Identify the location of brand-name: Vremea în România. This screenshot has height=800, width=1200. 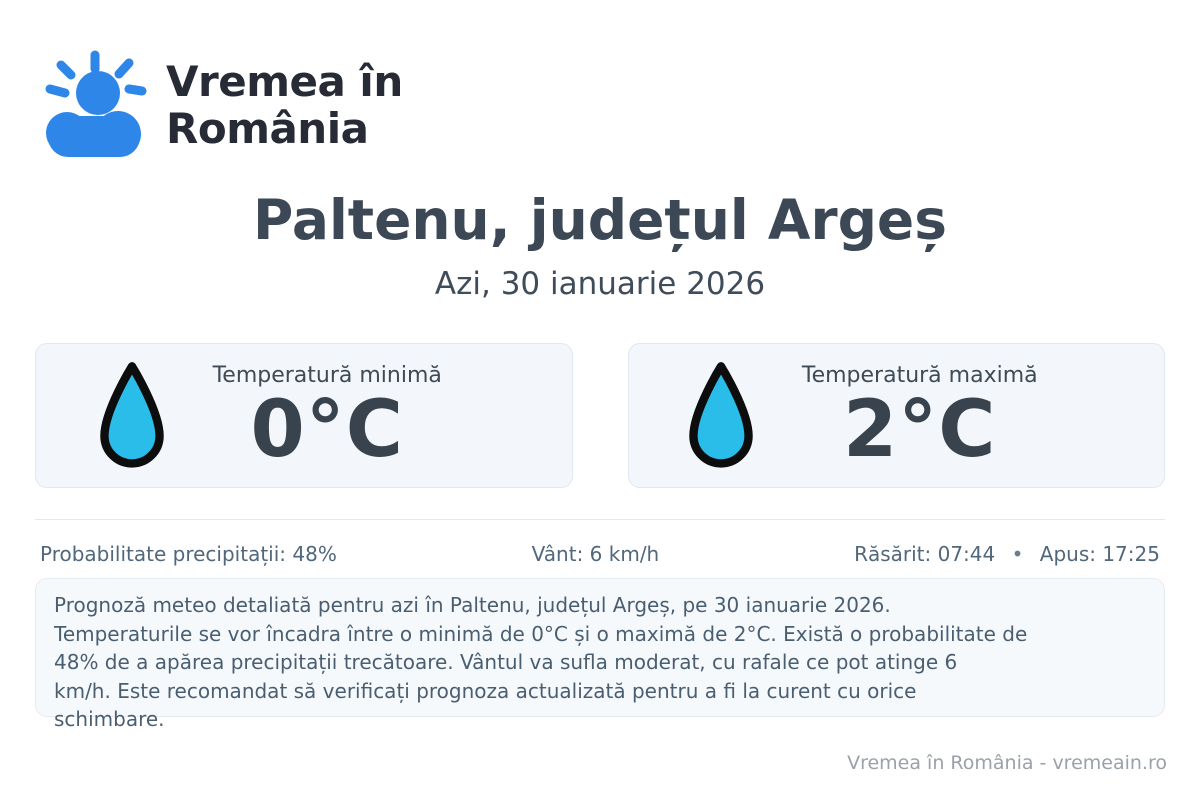
(284, 105).